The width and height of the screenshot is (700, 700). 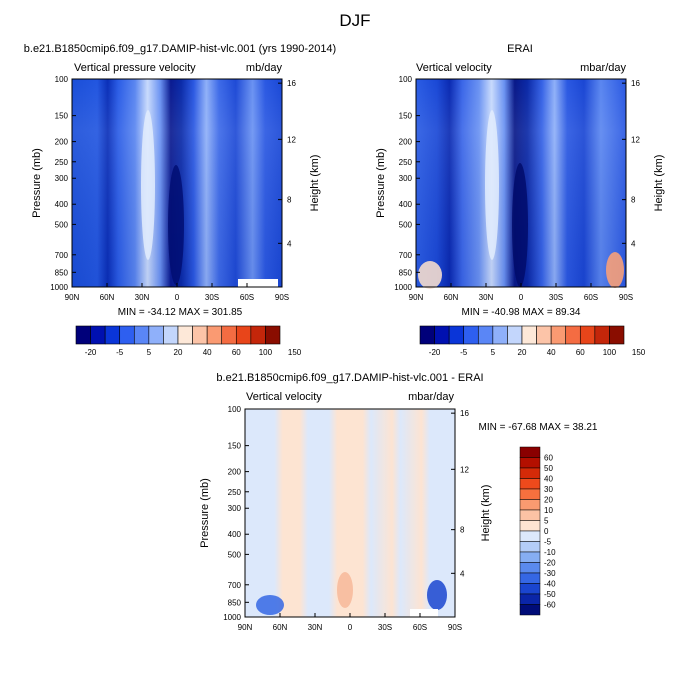 What do you see at coordinates (550, 605) in the screenshot?
I see `colorbar-label: -60` at bounding box center [550, 605].